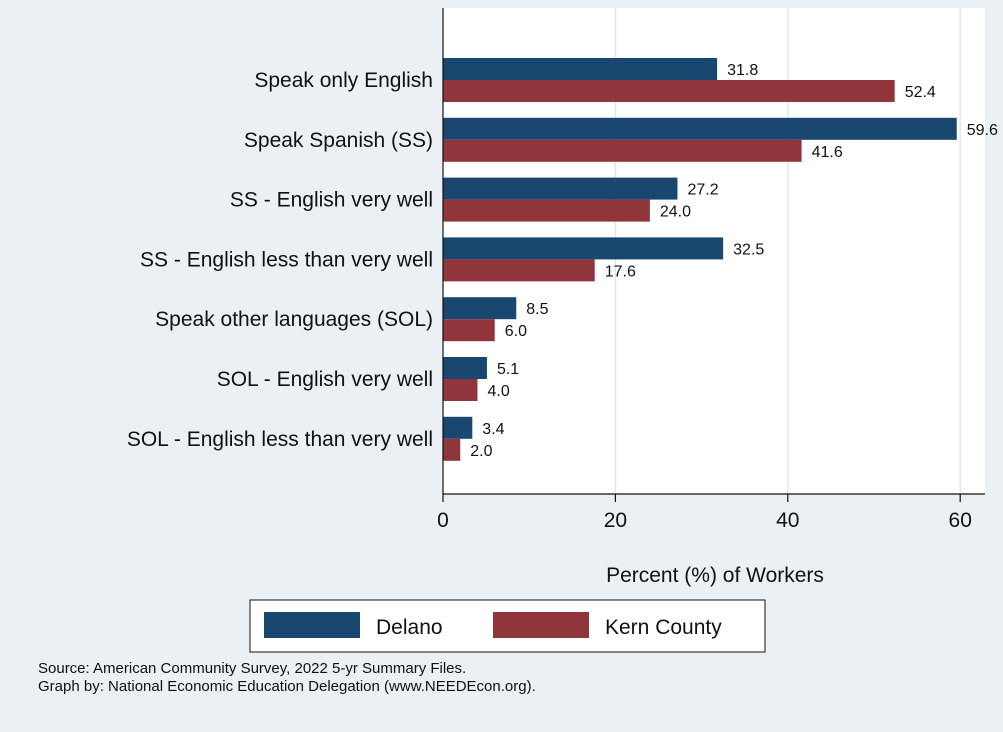 This screenshot has width=1003, height=732. Describe the element at coordinates (715, 575) in the screenshot. I see `x-axis-title: Percent (%) of Workers` at that location.